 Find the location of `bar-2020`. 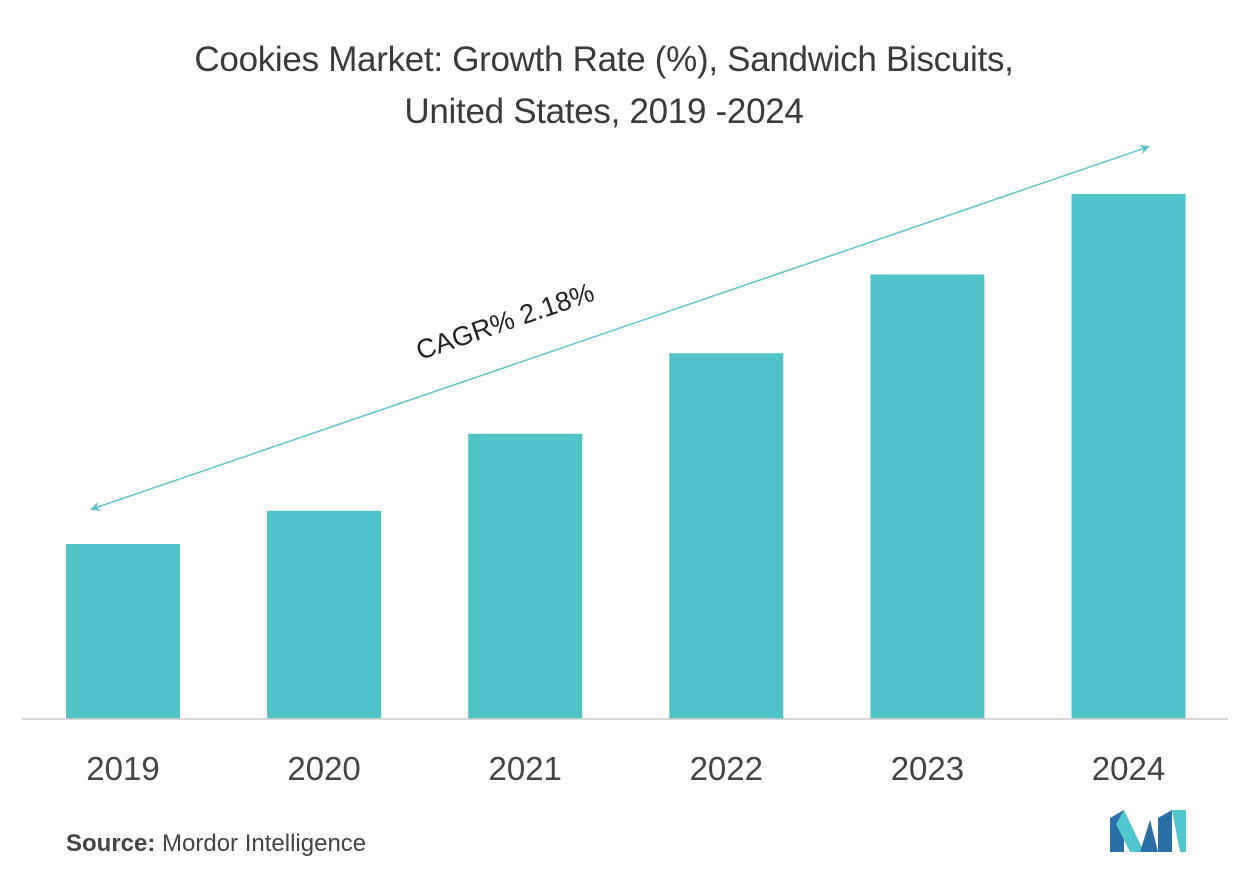

bar-2020 is located at coordinates (324, 614).